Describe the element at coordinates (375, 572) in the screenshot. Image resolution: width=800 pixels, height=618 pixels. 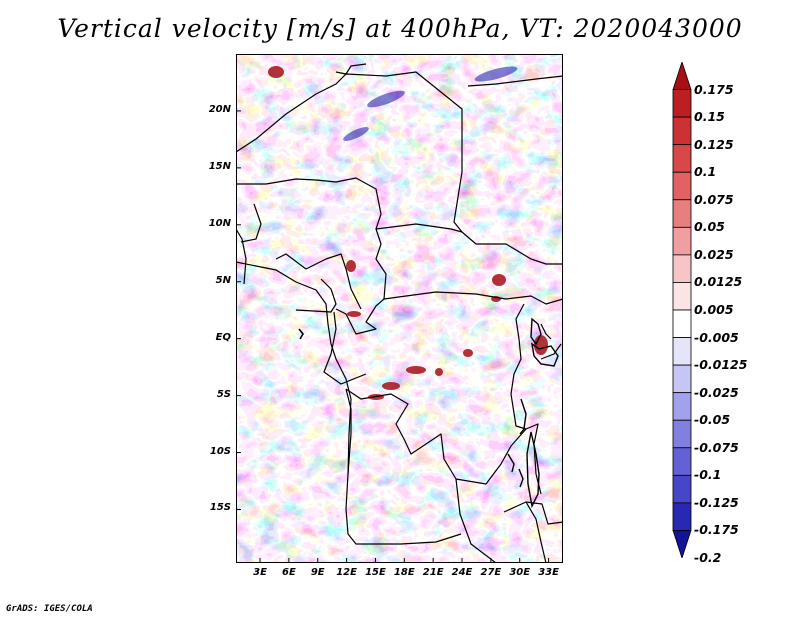
I see `lon-label: 15E` at that location.